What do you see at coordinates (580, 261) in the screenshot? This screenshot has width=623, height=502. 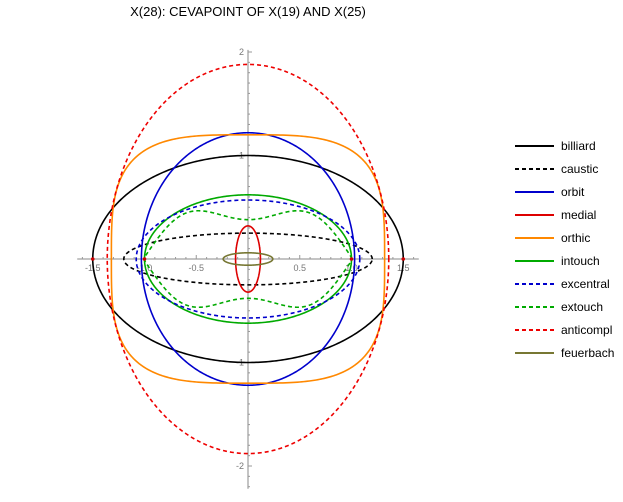 I see `legend-label-intouch: intouch` at bounding box center [580, 261].